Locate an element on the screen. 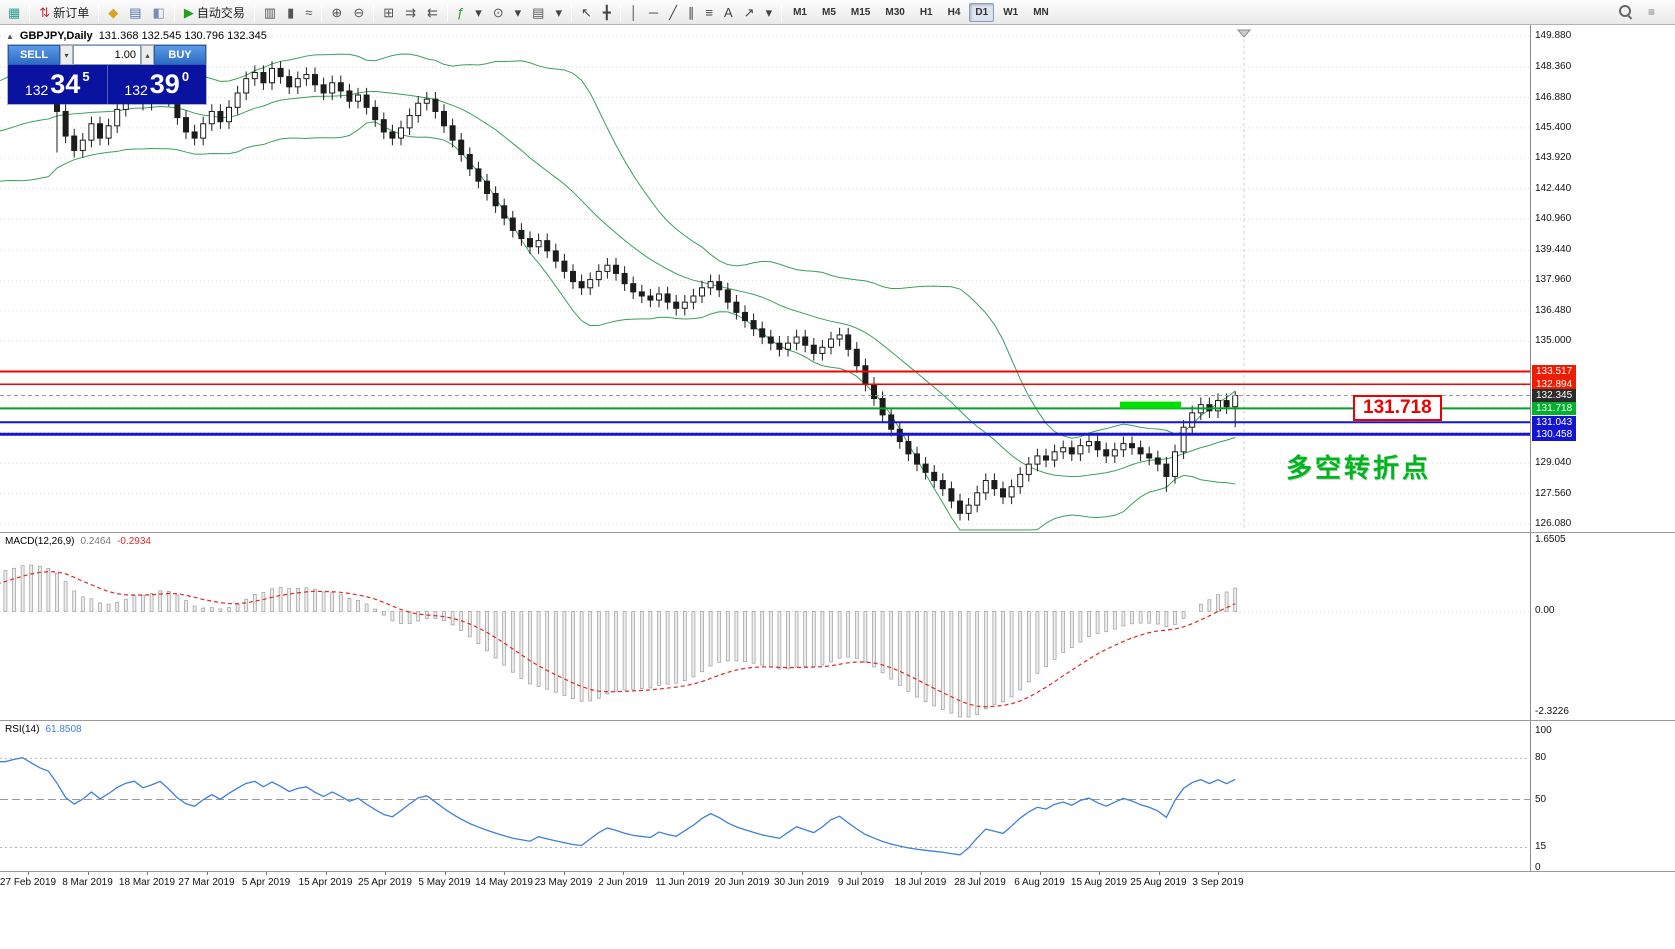  collapse-trade-panel-icon: ▲ is located at coordinates (10, 36).